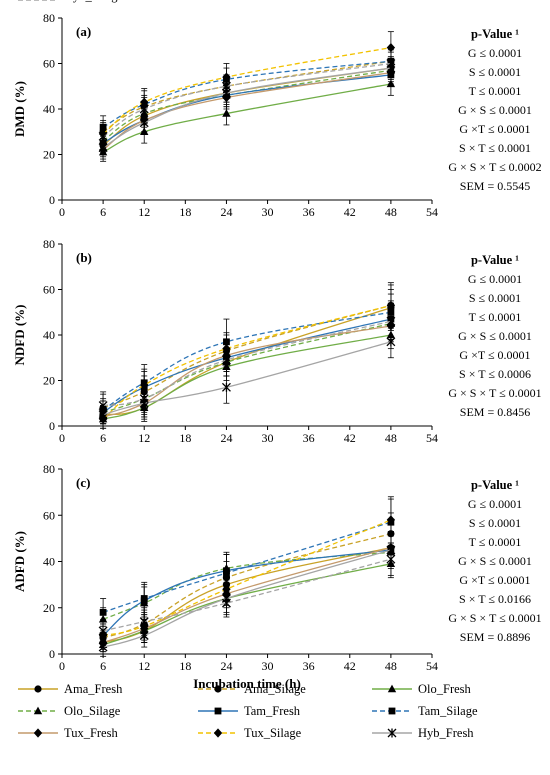  I want to click on panel-a-stat-line: S ≤ 0.0001, so click(495, 72).